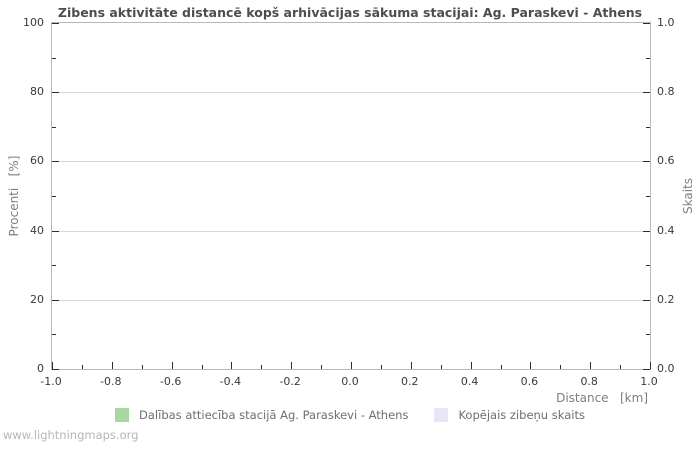  Describe the element at coordinates (521, 415) in the screenshot. I see `legend-label: Kopējais zibeņu skaits` at that location.